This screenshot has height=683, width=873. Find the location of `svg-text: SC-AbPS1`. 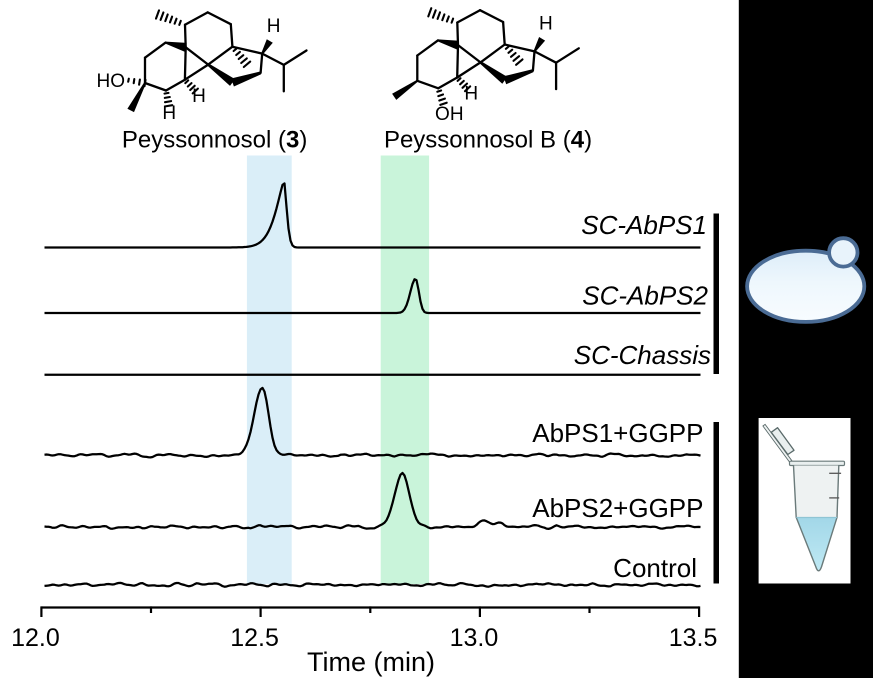

svg-text: SC-AbPS1 is located at coordinates (644, 225).